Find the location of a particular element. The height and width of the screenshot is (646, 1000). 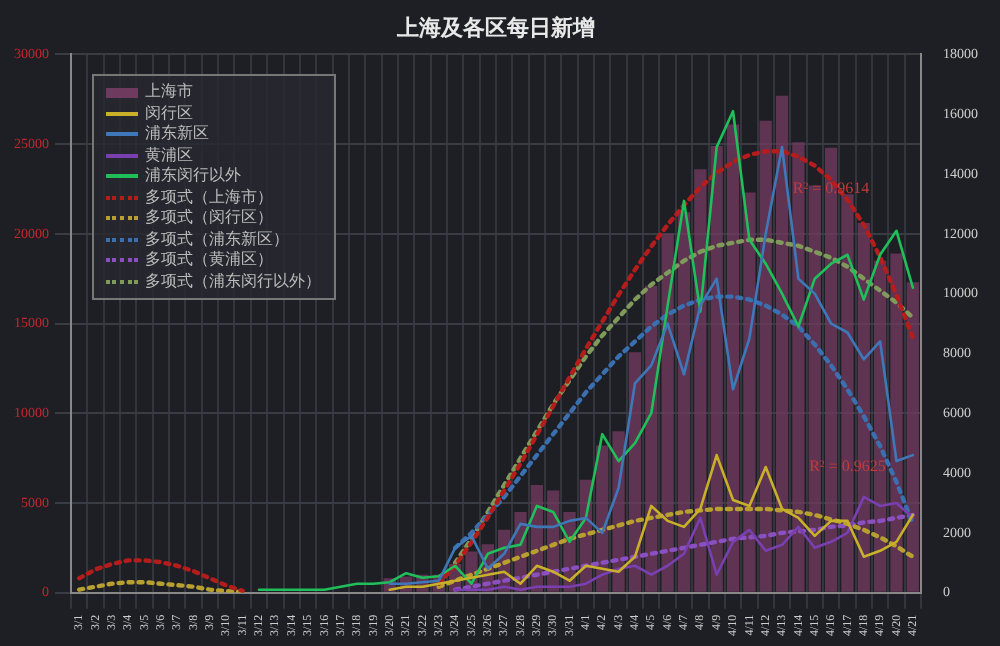

legend-label: 多项式（黄浦区） is located at coordinates (209, 261).